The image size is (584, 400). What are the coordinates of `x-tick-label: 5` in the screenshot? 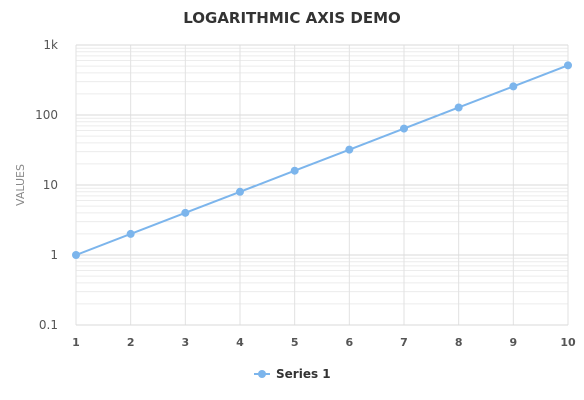 It's located at (295, 342).